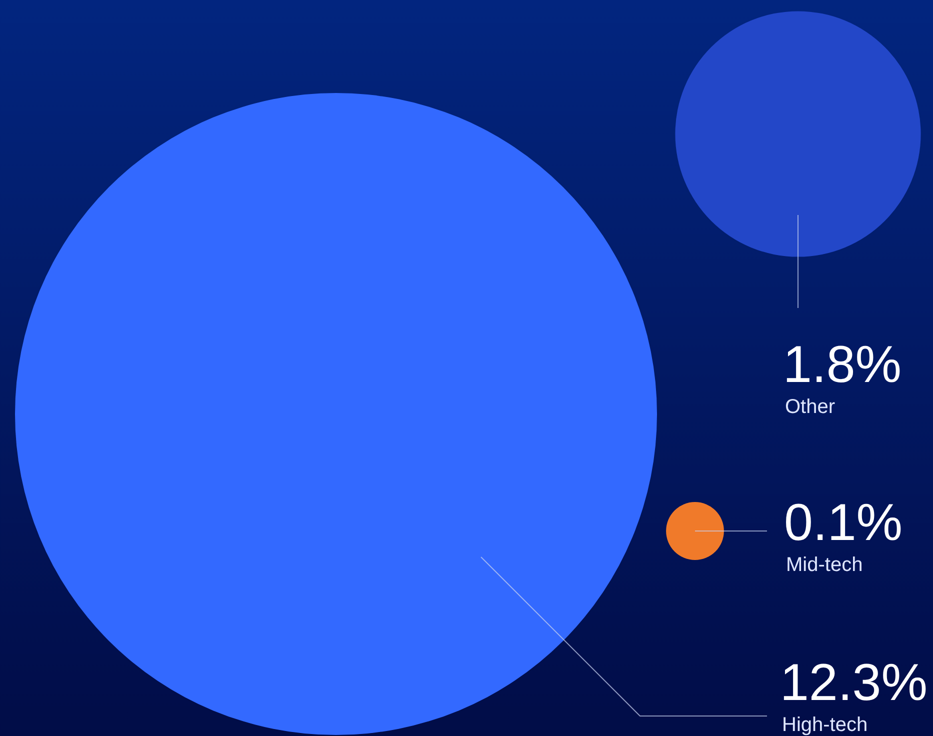  What do you see at coordinates (854, 683) in the screenshot?
I see `data-label: 12.3%` at bounding box center [854, 683].